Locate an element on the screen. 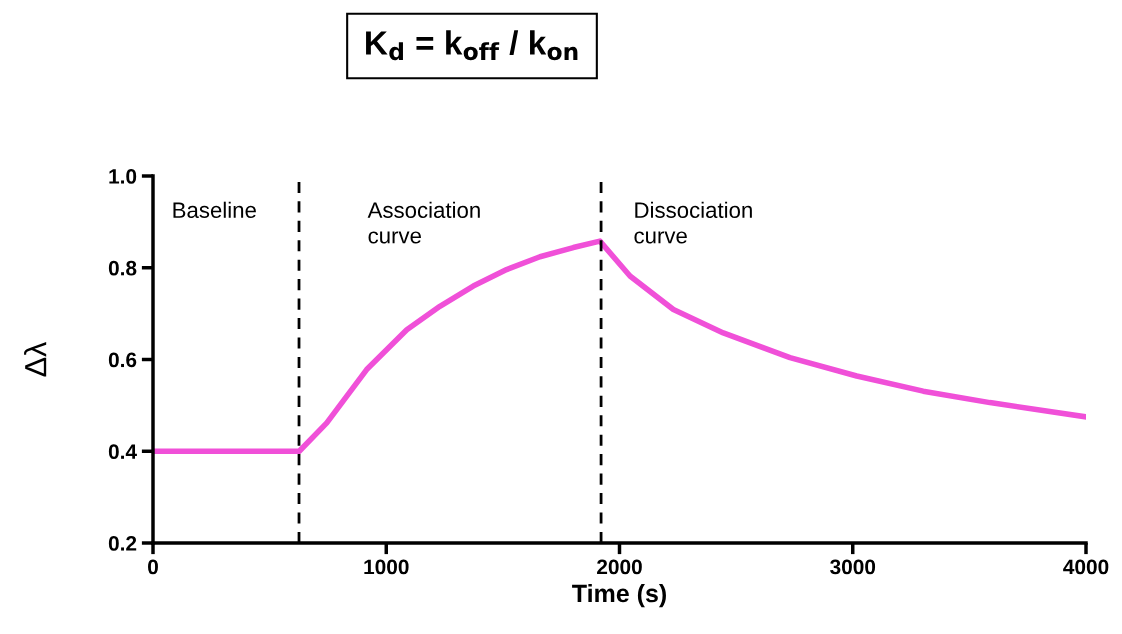  y-tick-label: 0.4 is located at coordinates (122, 451).